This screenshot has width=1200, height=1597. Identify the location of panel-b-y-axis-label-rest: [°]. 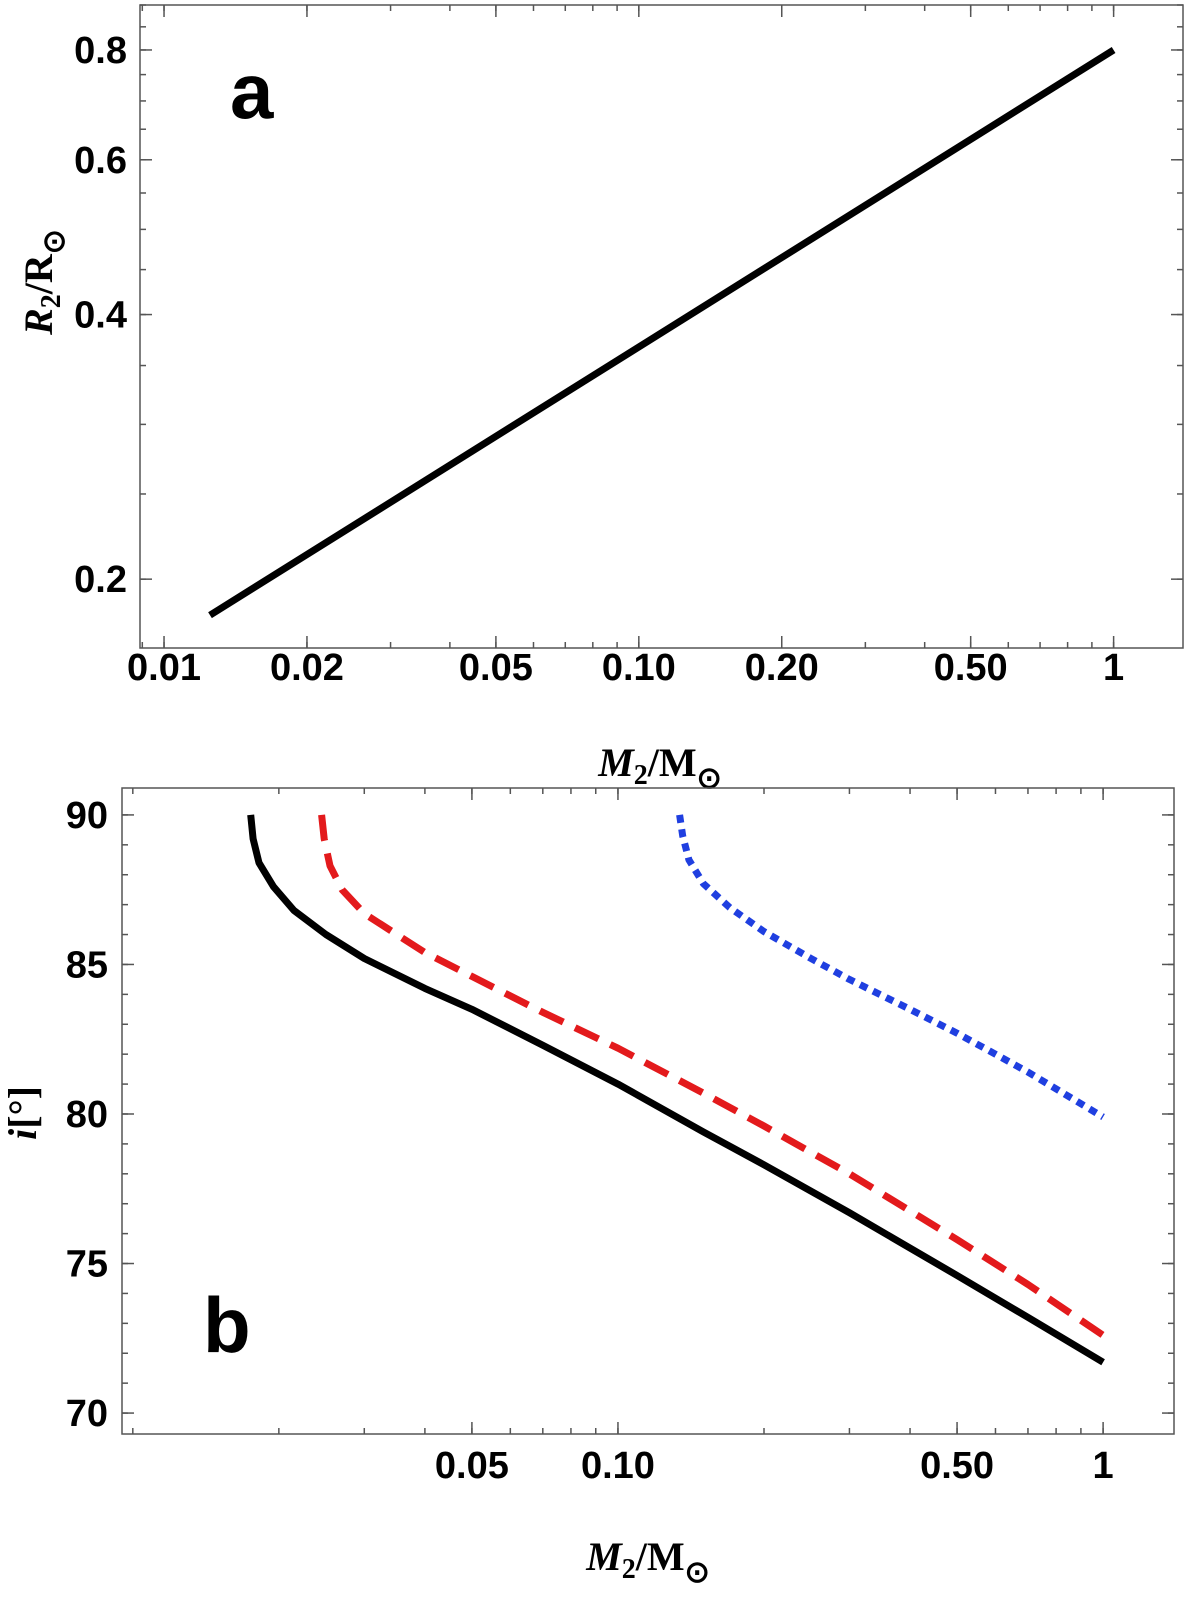
(22, 1107).